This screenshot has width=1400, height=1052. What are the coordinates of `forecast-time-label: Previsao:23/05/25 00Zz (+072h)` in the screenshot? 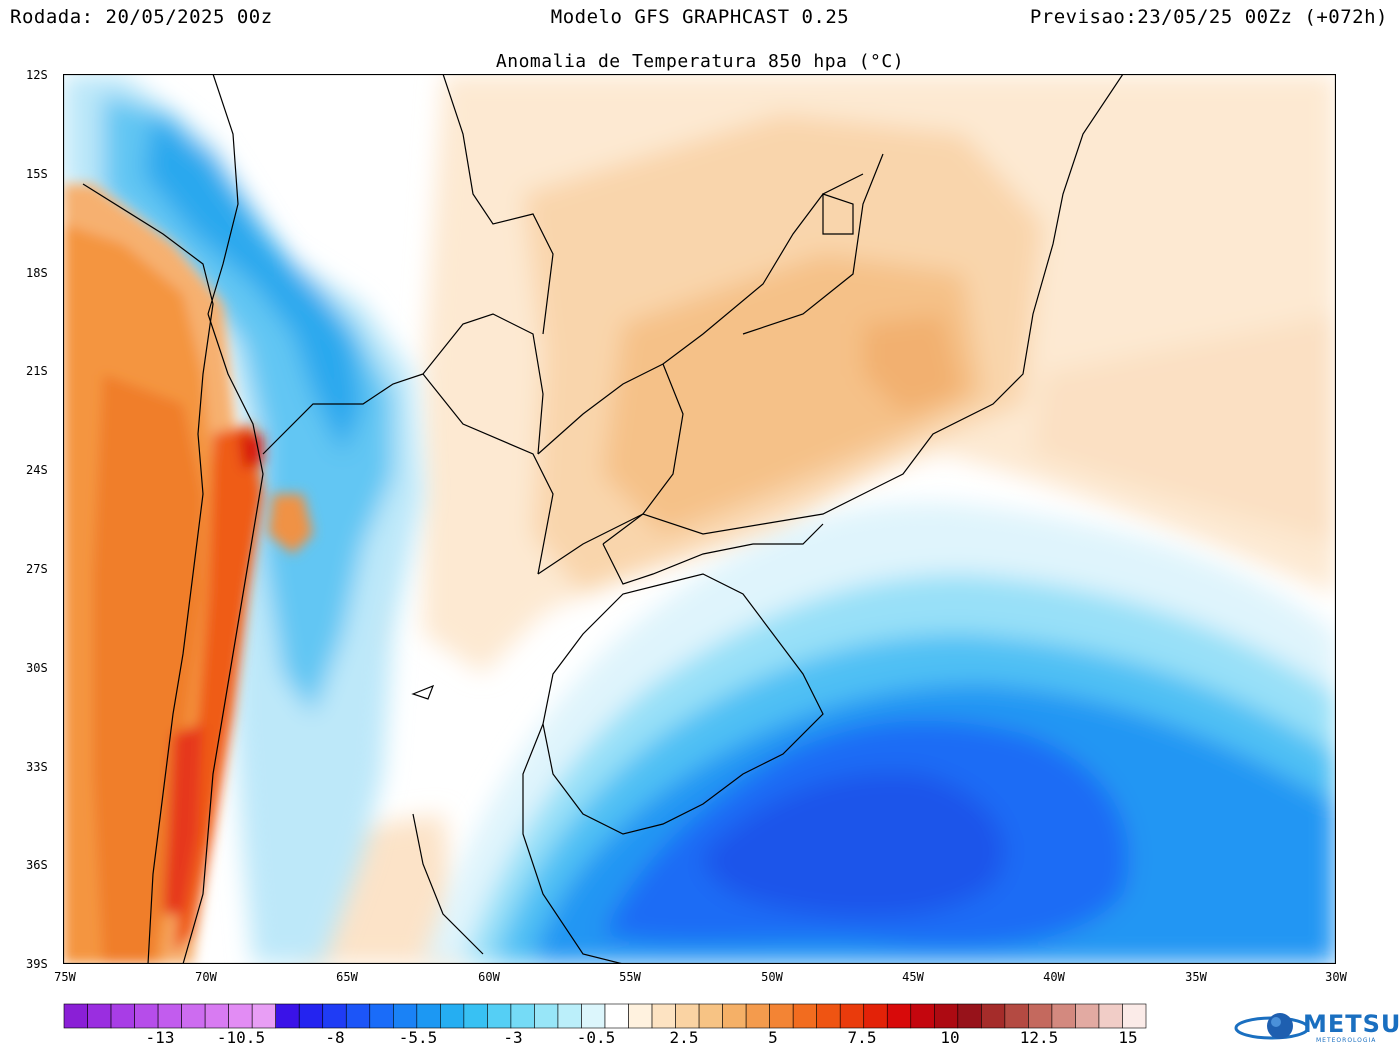 It's located at (1208, 17).